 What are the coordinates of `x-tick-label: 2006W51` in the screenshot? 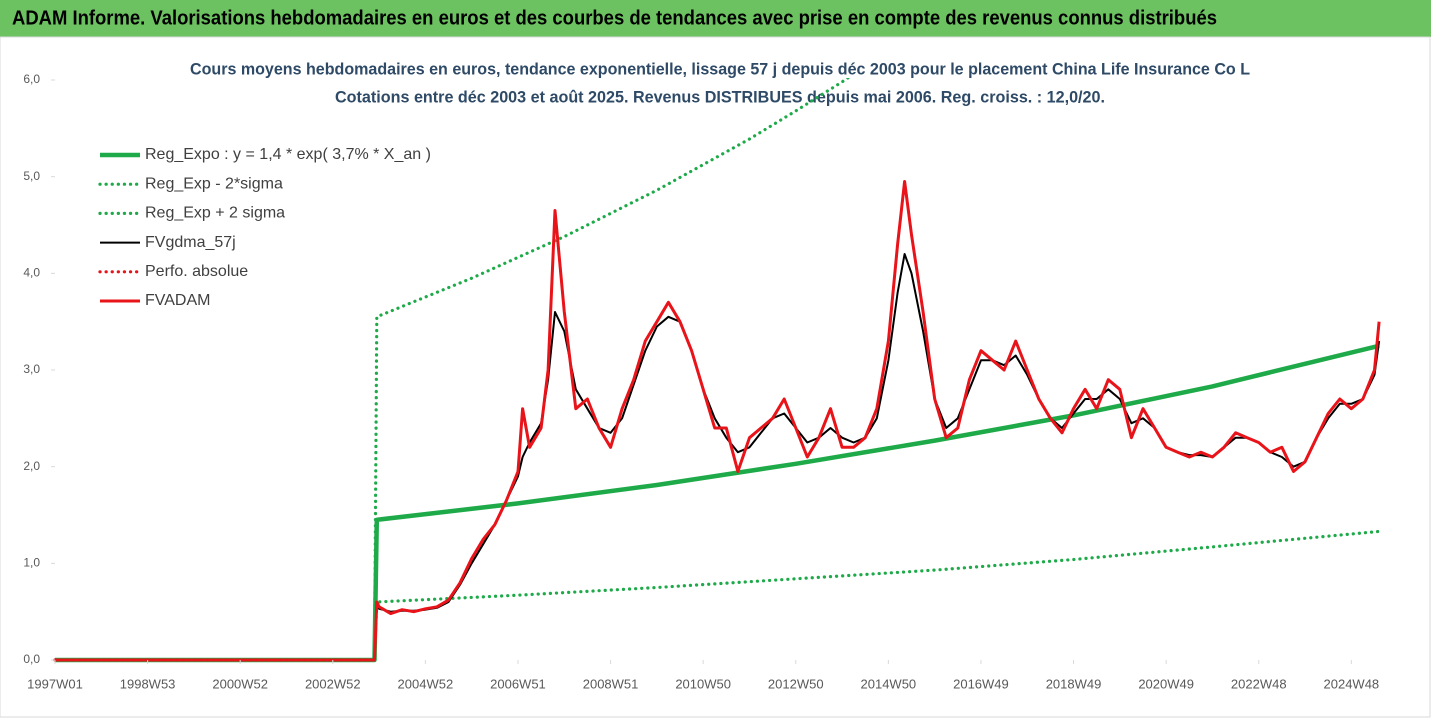 It's located at (518, 683).